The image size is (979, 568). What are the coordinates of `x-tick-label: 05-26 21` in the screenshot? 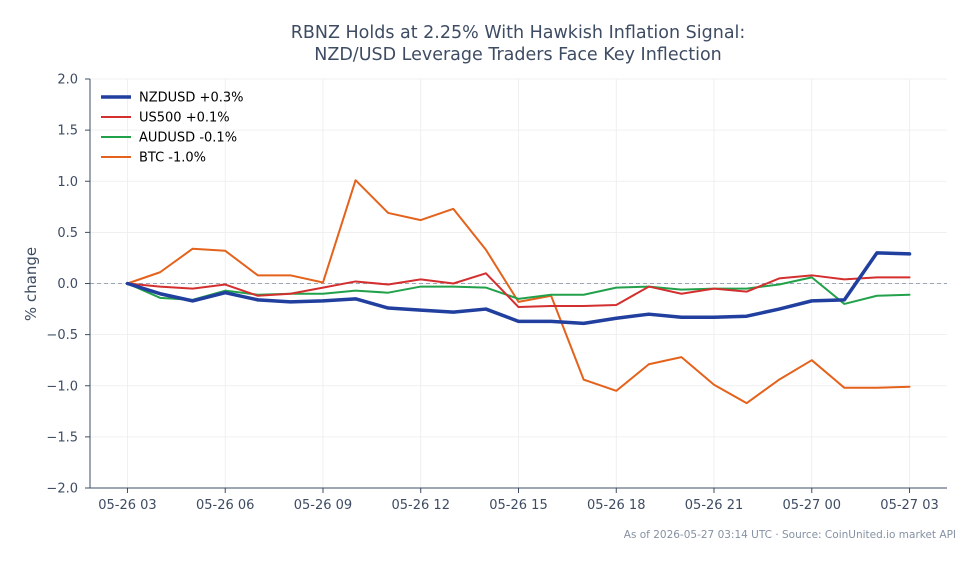 It's located at (714, 505).